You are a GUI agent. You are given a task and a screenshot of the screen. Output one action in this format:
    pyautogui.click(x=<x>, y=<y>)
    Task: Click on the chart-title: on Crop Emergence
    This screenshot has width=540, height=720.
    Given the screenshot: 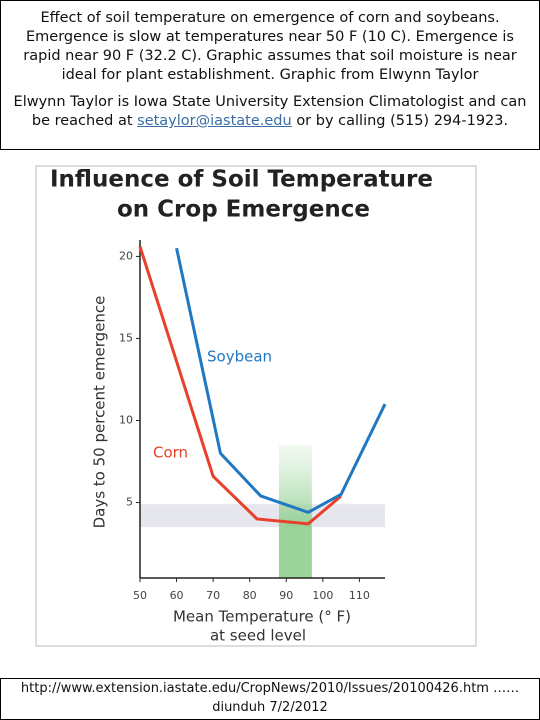 What is the action you would take?
    pyautogui.click(x=243, y=210)
    